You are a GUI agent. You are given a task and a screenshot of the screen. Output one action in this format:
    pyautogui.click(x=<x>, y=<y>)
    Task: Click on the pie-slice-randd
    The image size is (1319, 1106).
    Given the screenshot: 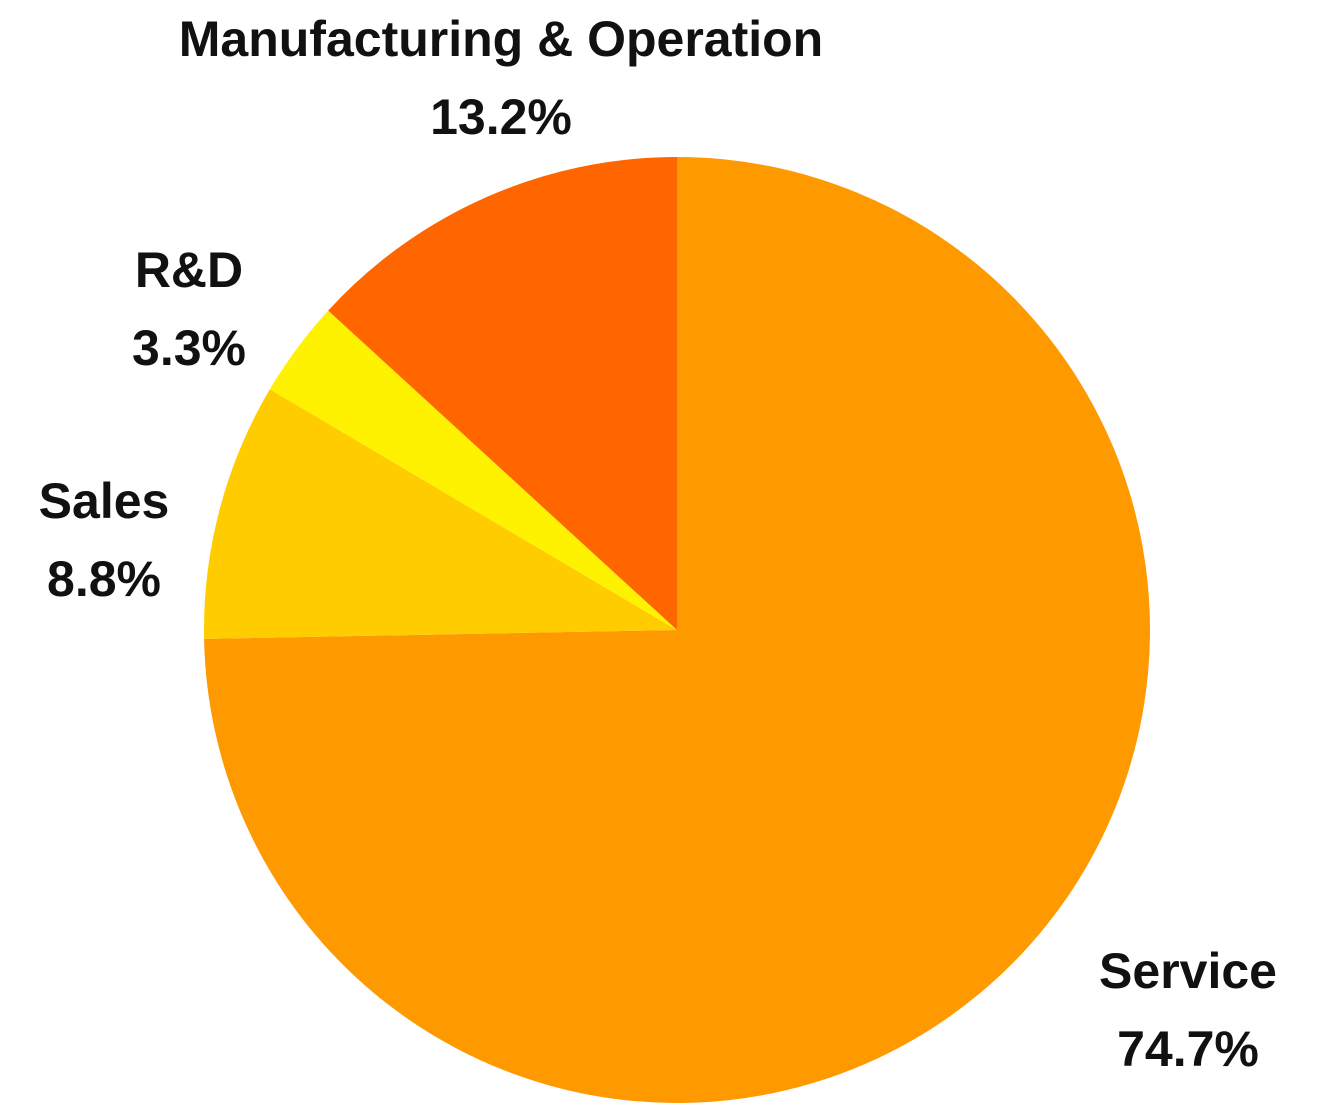 What is the action you would take?
    pyautogui.click(x=473, y=470)
    